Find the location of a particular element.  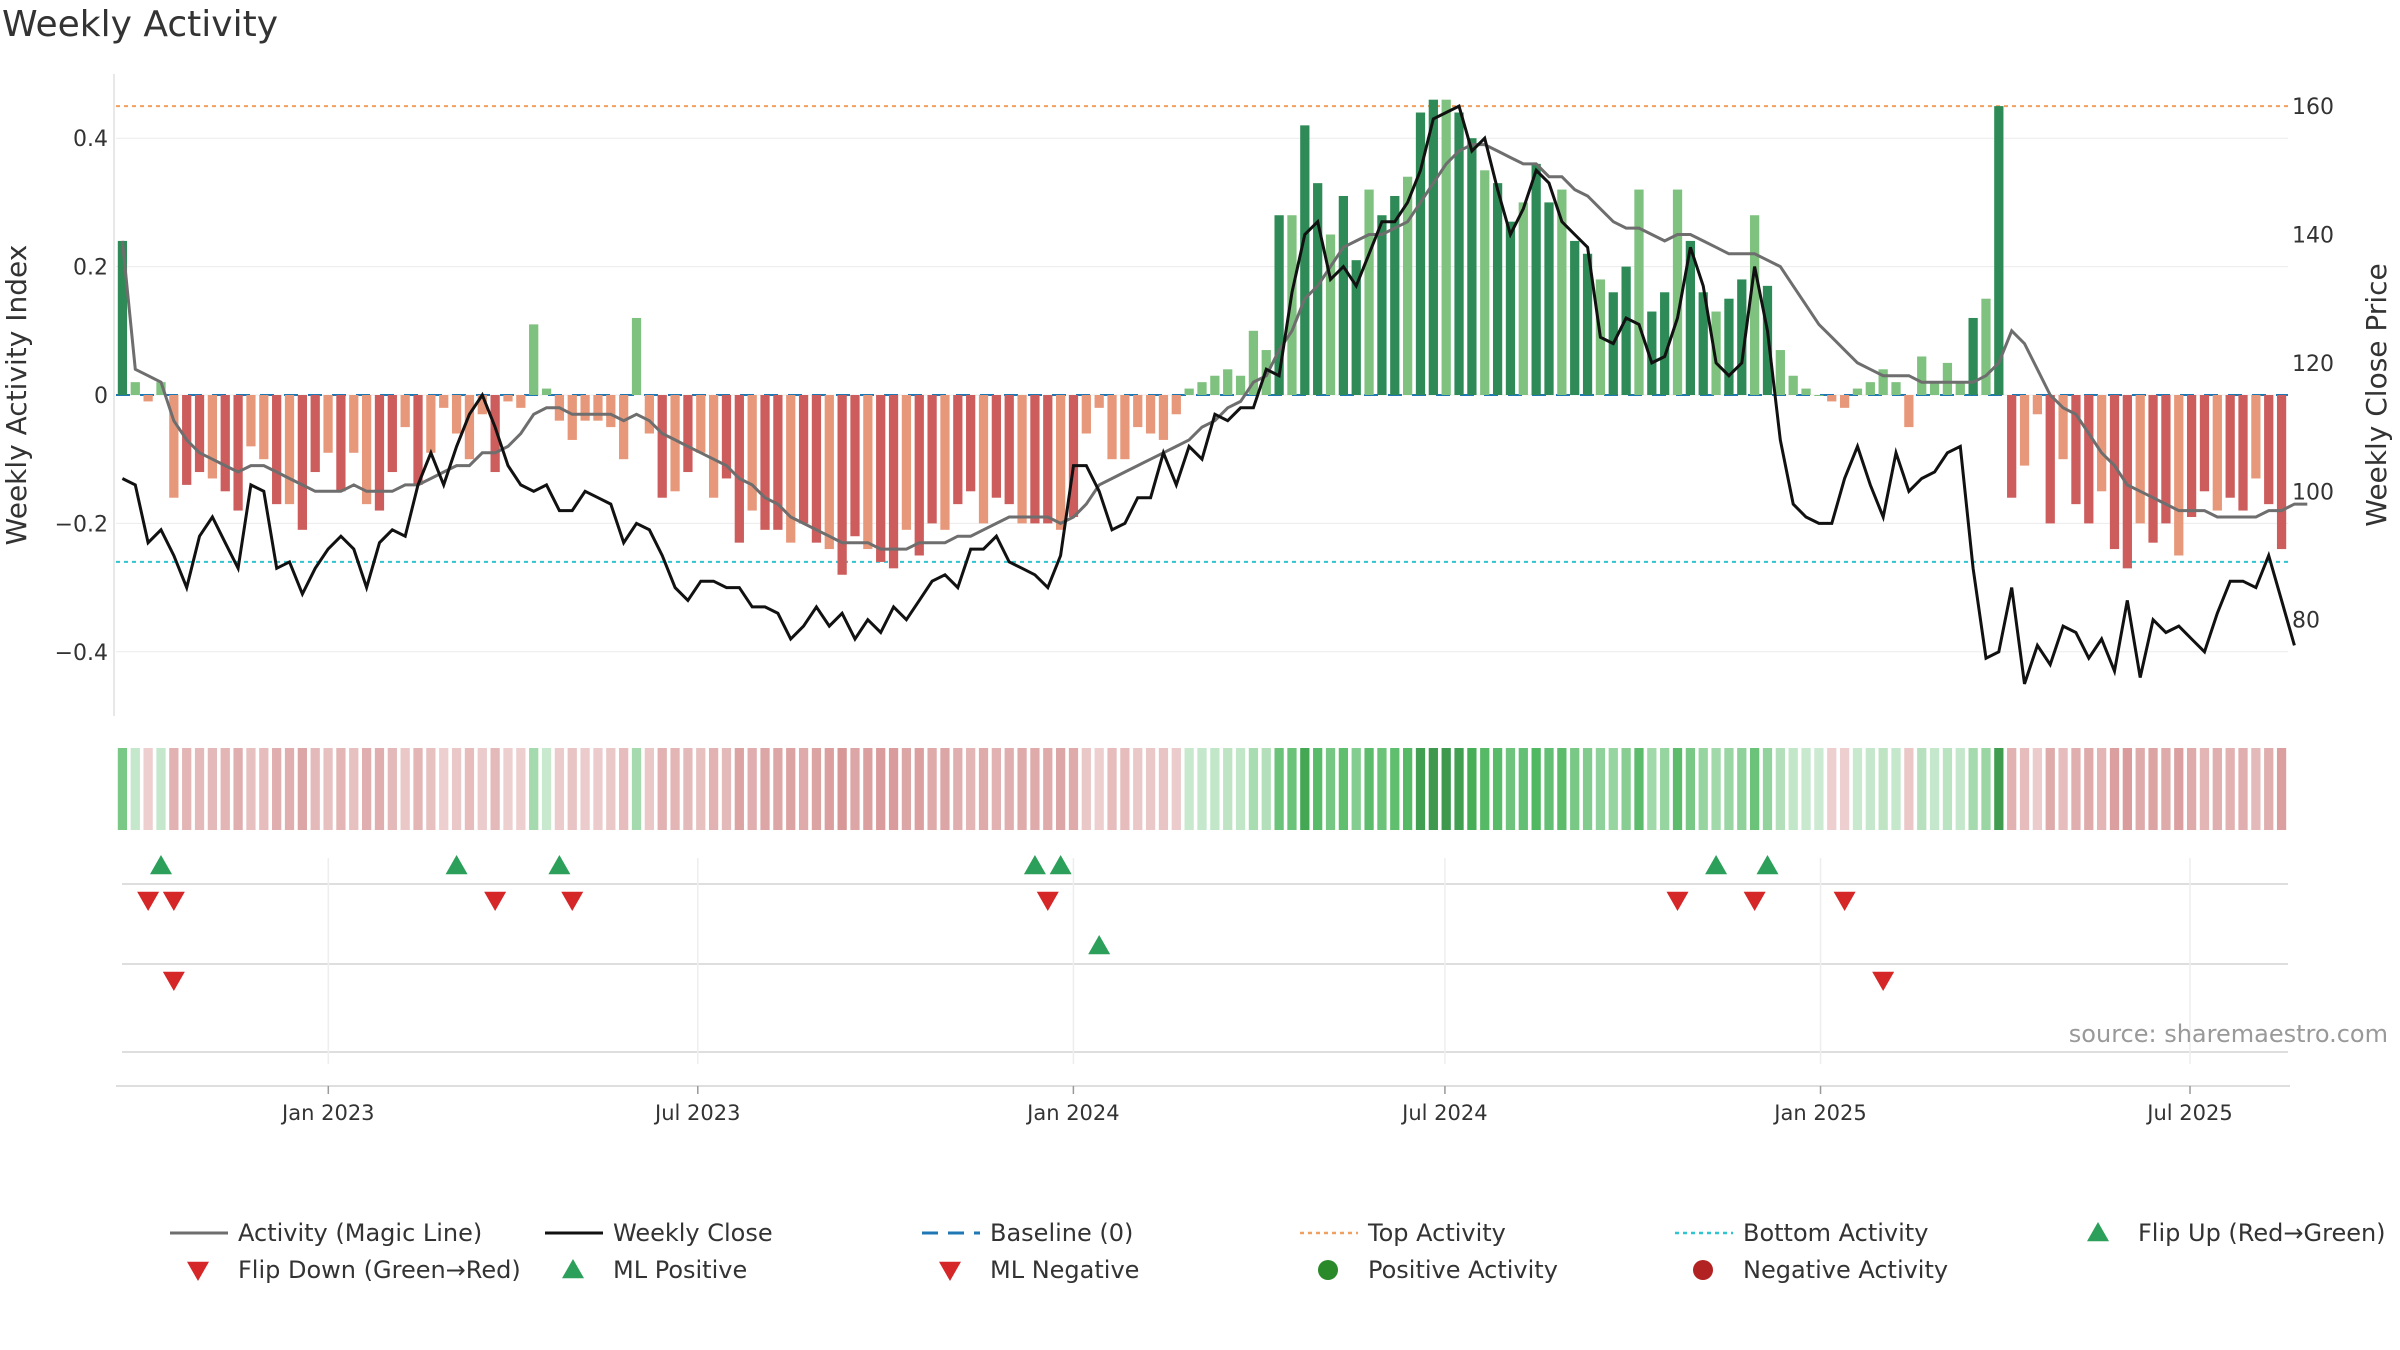

y2-tick-label: 120 is located at coordinates (2313, 364).